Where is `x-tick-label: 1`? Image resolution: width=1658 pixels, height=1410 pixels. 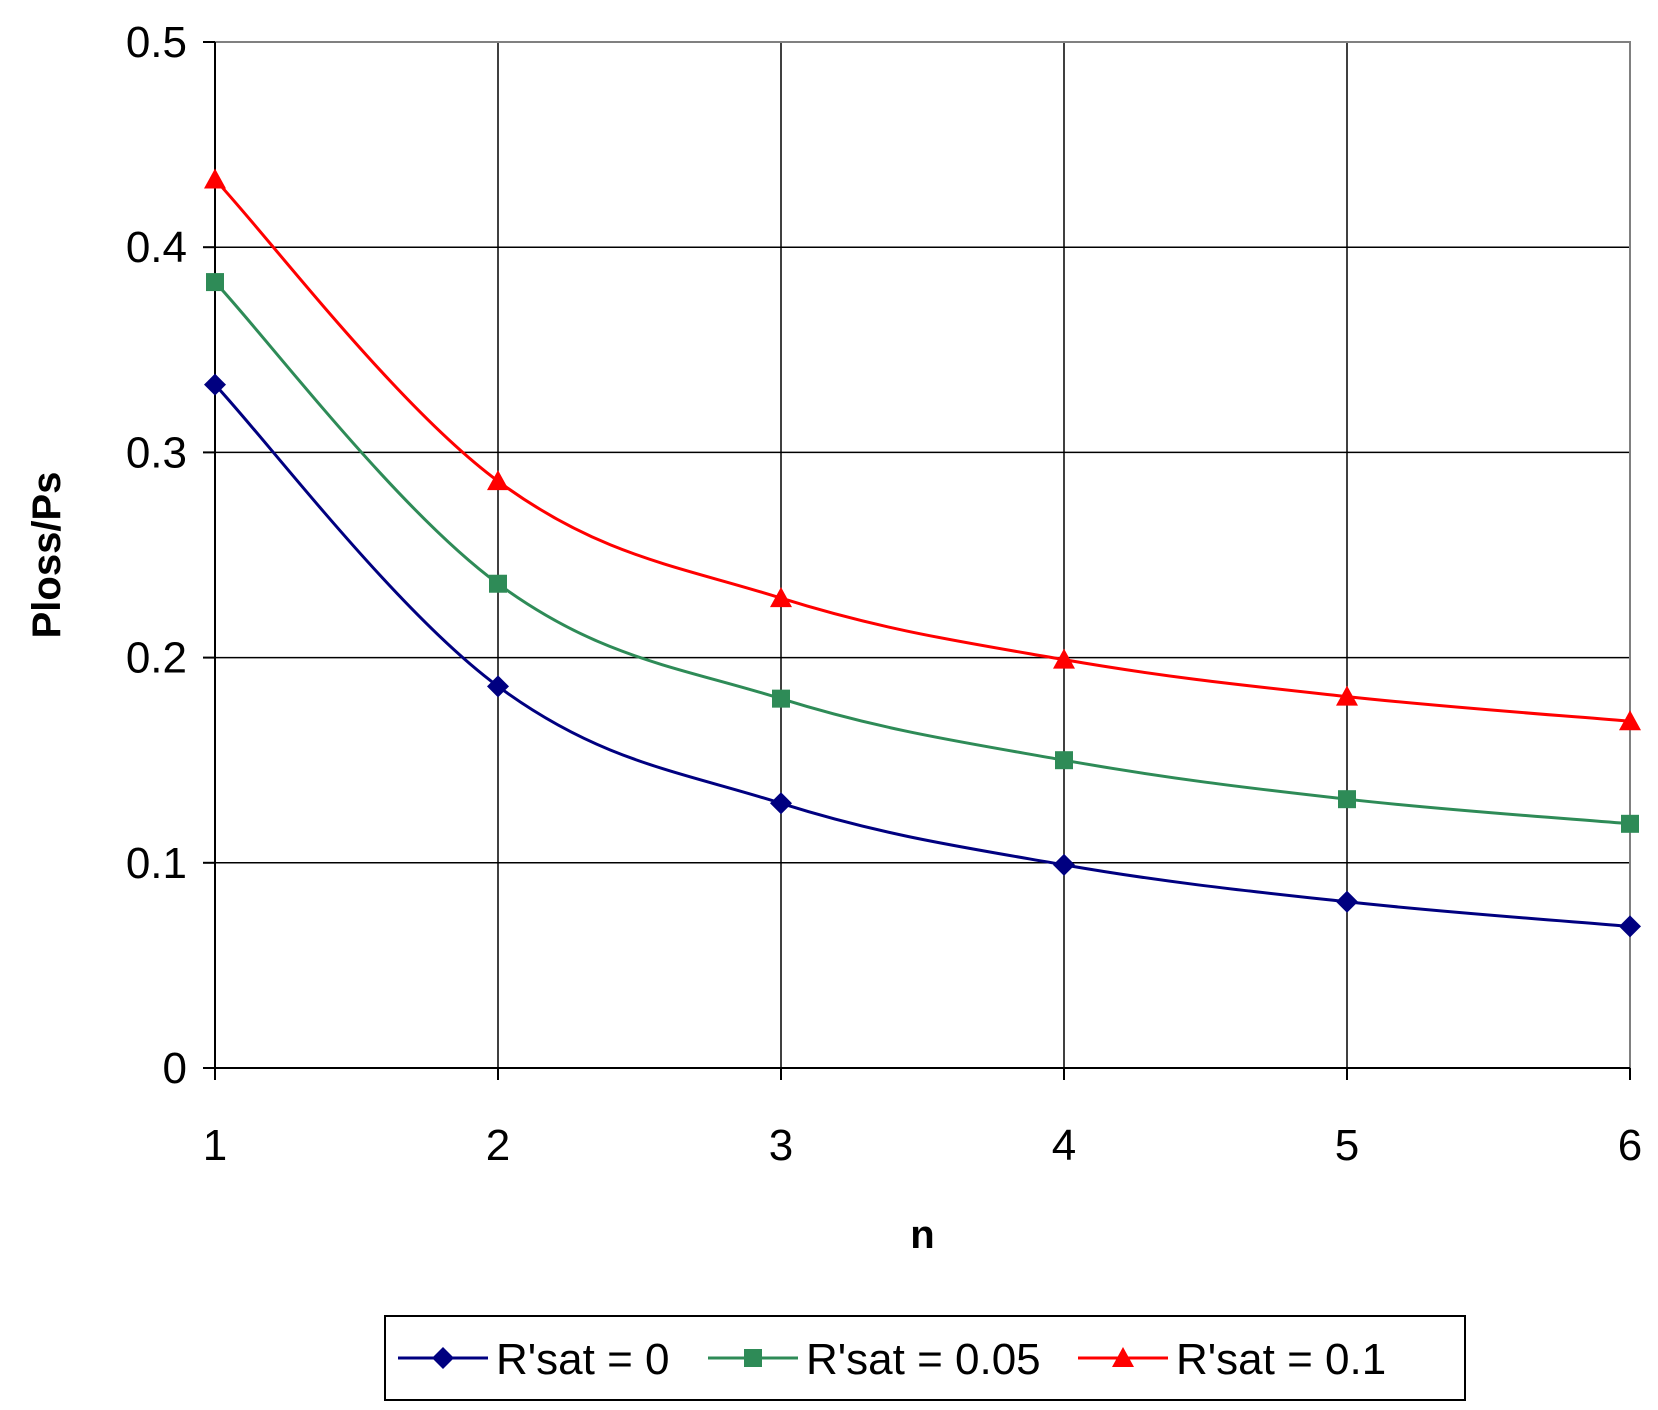
x-tick-label: 1 is located at coordinates (215, 1145).